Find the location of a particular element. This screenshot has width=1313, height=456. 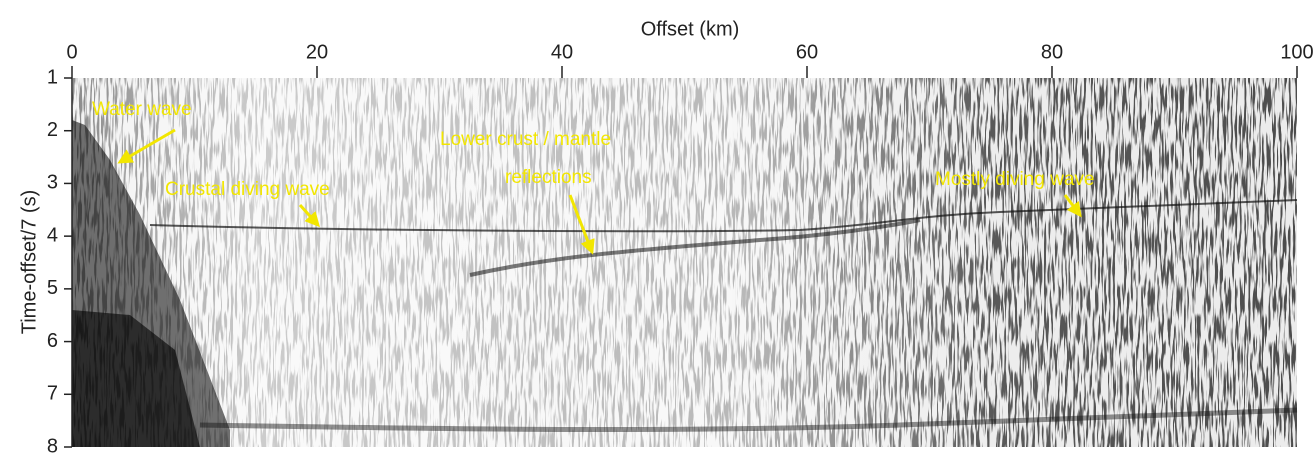

x-tick-label: 80 is located at coordinates (1052, 52).